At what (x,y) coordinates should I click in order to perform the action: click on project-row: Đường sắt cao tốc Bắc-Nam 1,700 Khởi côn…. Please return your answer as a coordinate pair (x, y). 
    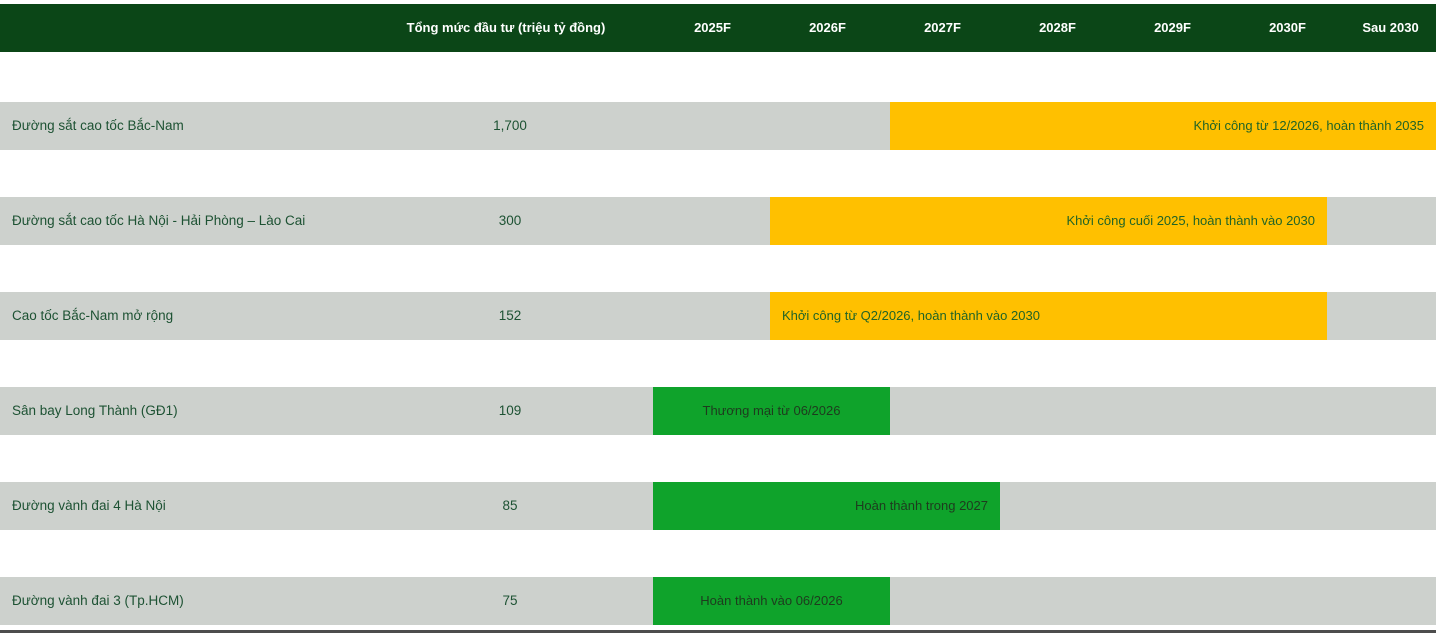
    Looking at the image, I should click on (718, 126).